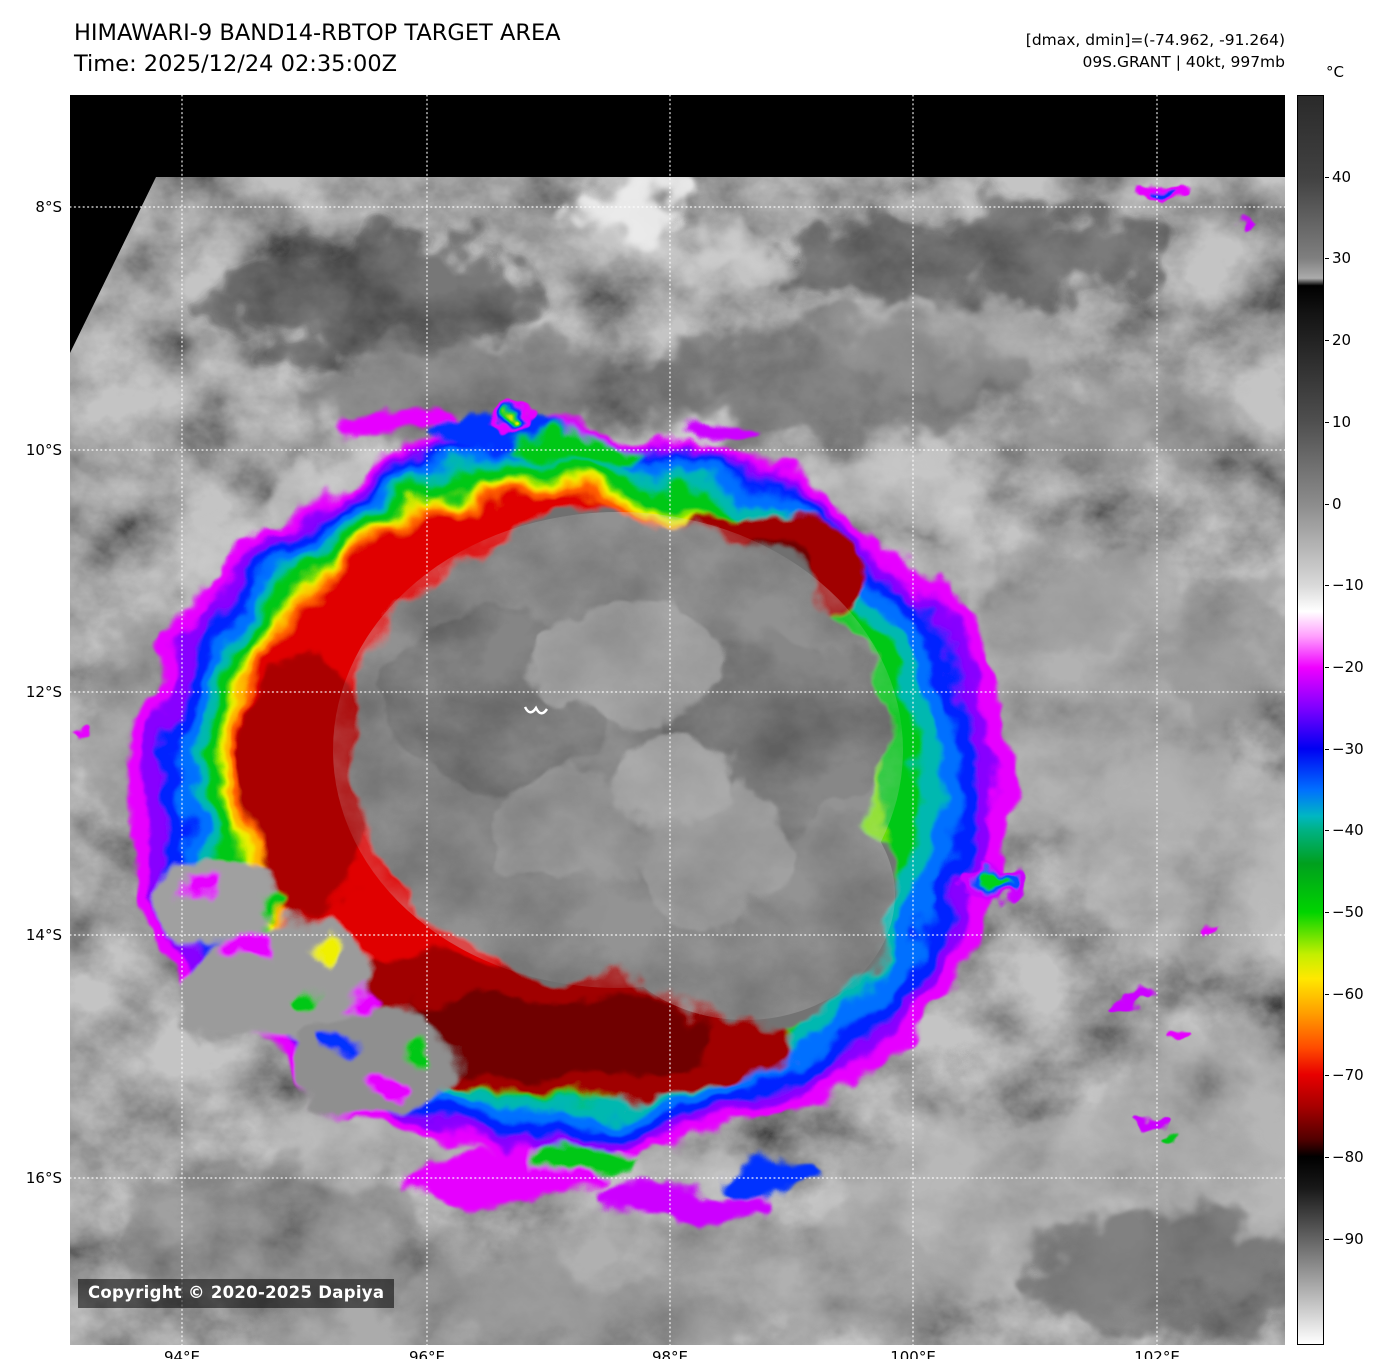  What do you see at coordinates (1342, 177) in the screenshot?
I see `colorbar-tick-label: 40` at bounding box center [1342, 177].